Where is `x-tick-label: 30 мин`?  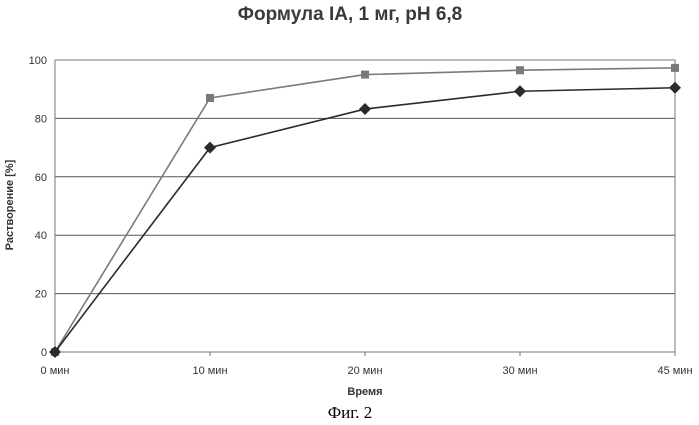
x-tick-label: 30 мин is located at coordinates (519, 371).